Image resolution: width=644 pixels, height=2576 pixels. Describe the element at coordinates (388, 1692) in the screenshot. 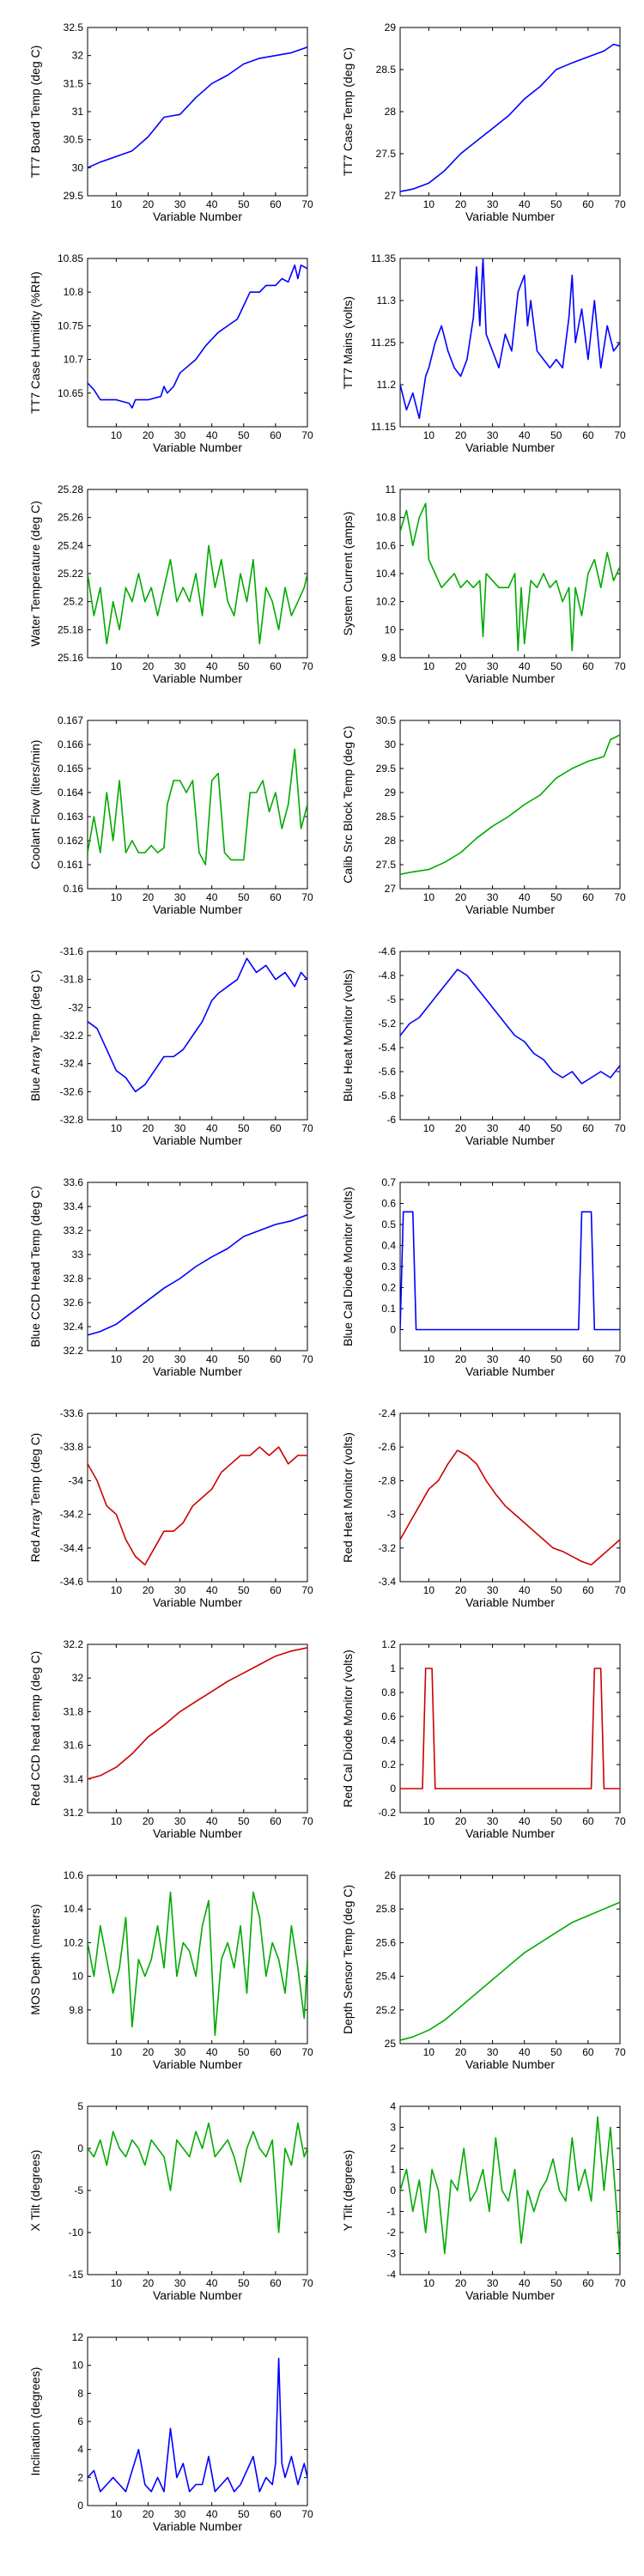

I see `y-tick-label: 0.8` at that location.